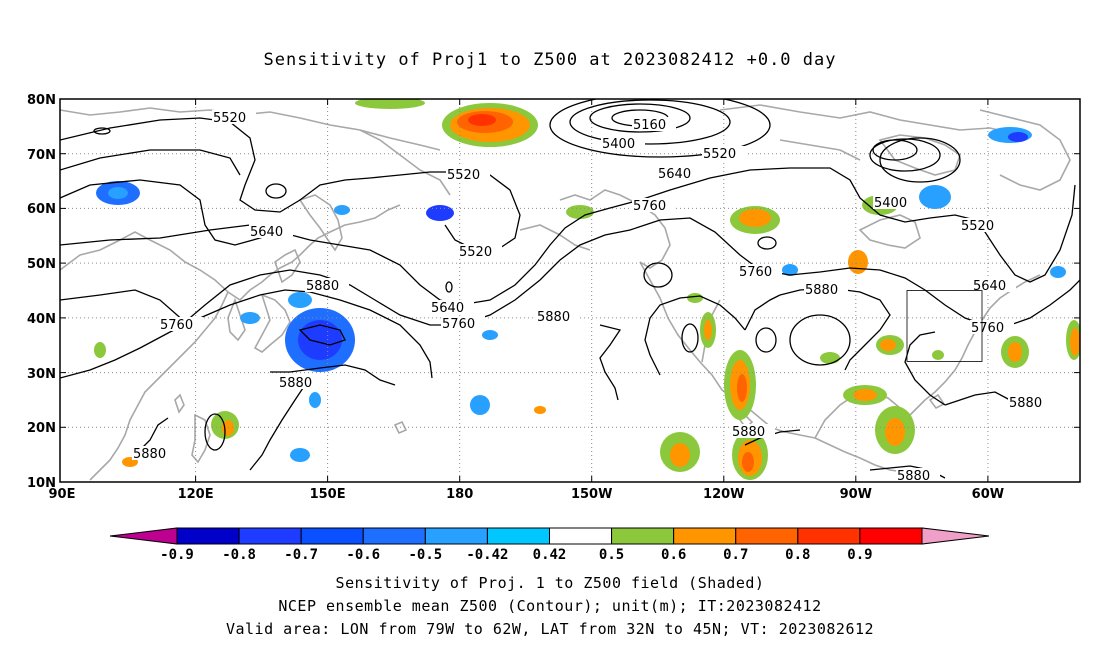 This screenshot has width=1100, height=650. I want to click on lon-label: 150E, so click(328, 494).